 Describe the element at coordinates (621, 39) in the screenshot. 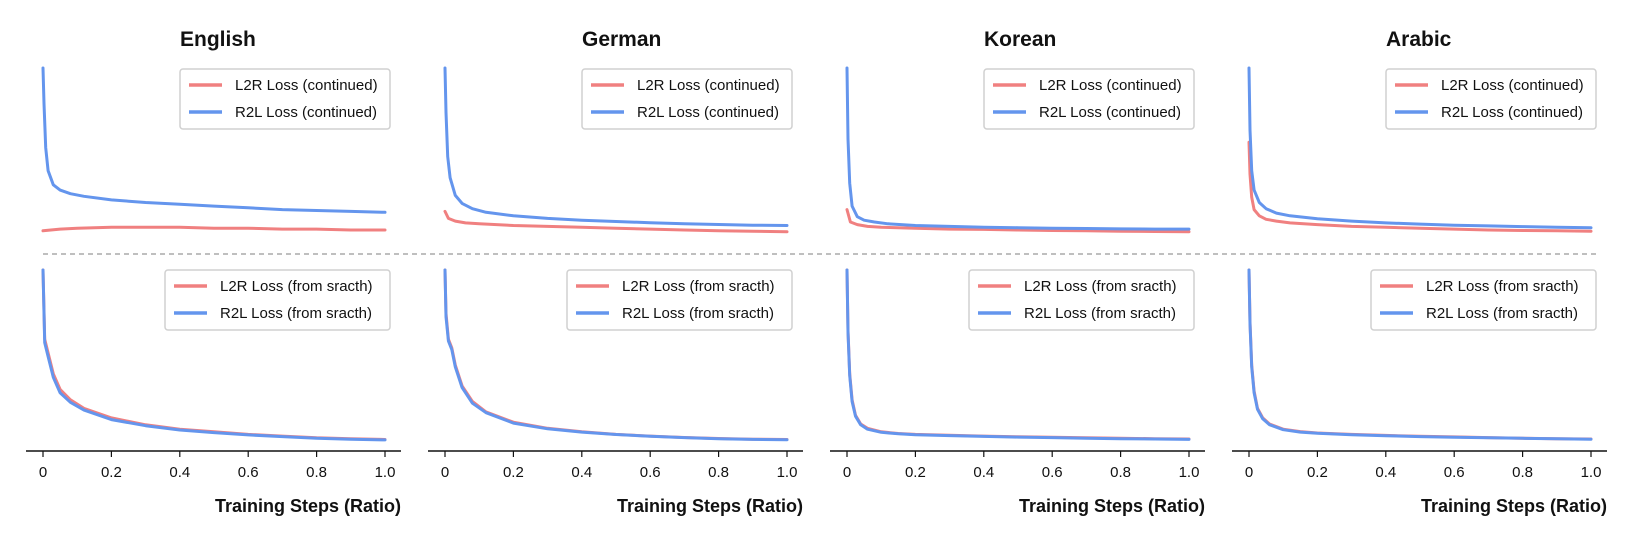

I see `panel-title: German` at that location.